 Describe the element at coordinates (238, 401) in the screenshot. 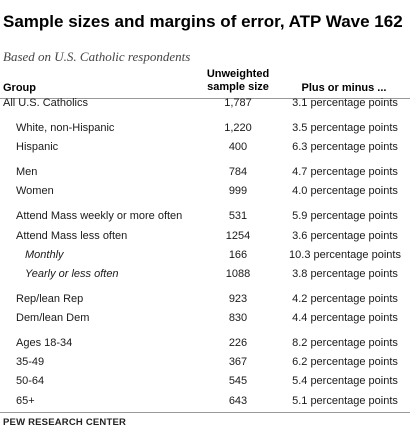

I see `row-sample-size: 643` at that location.